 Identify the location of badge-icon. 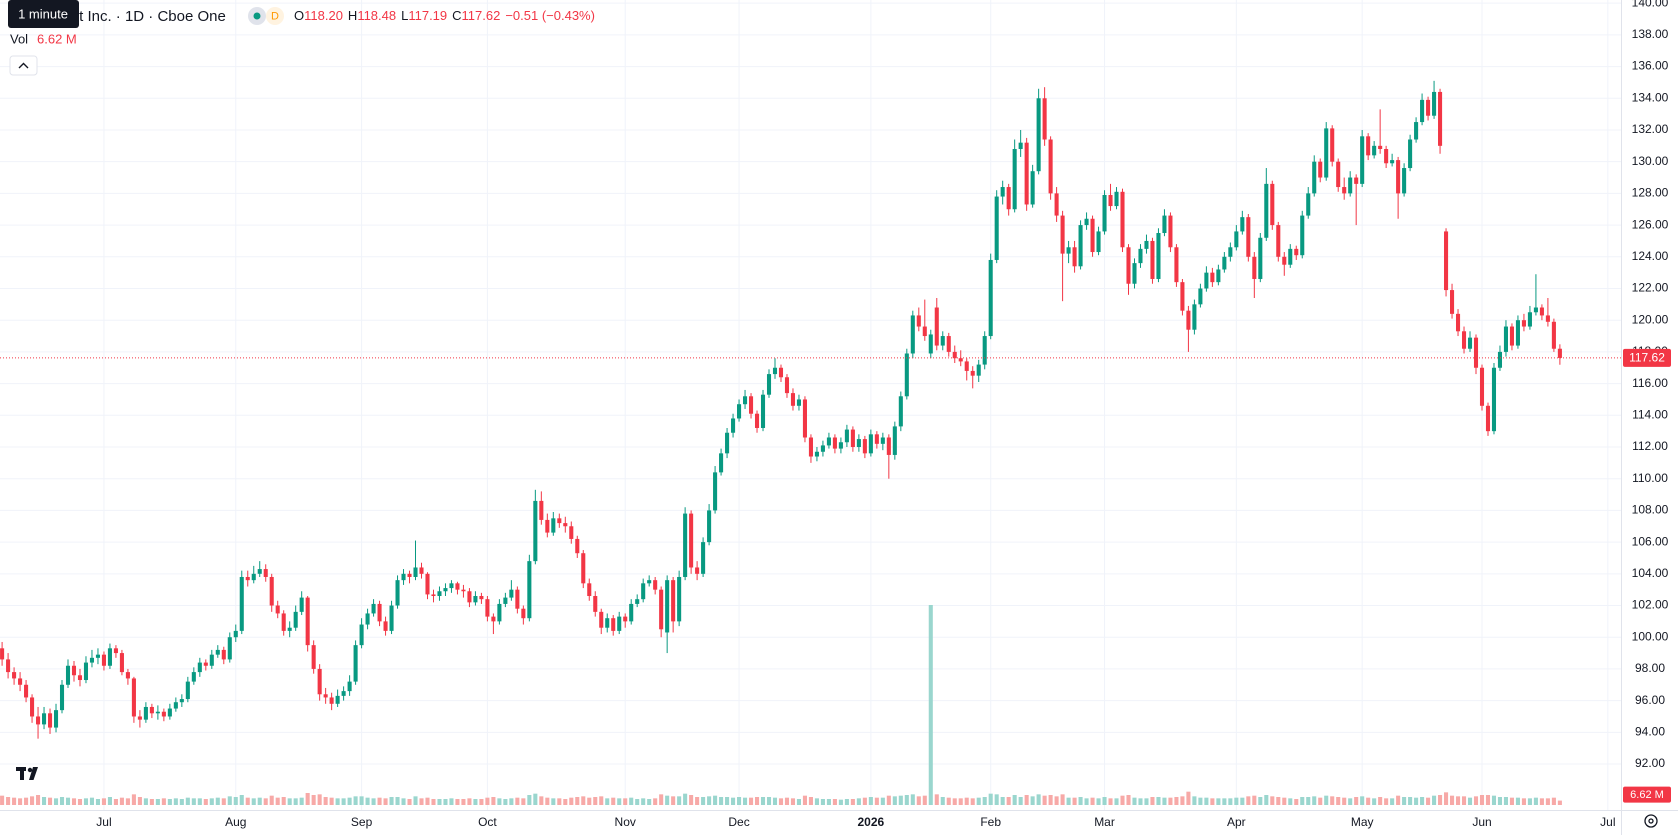
(275, 16).